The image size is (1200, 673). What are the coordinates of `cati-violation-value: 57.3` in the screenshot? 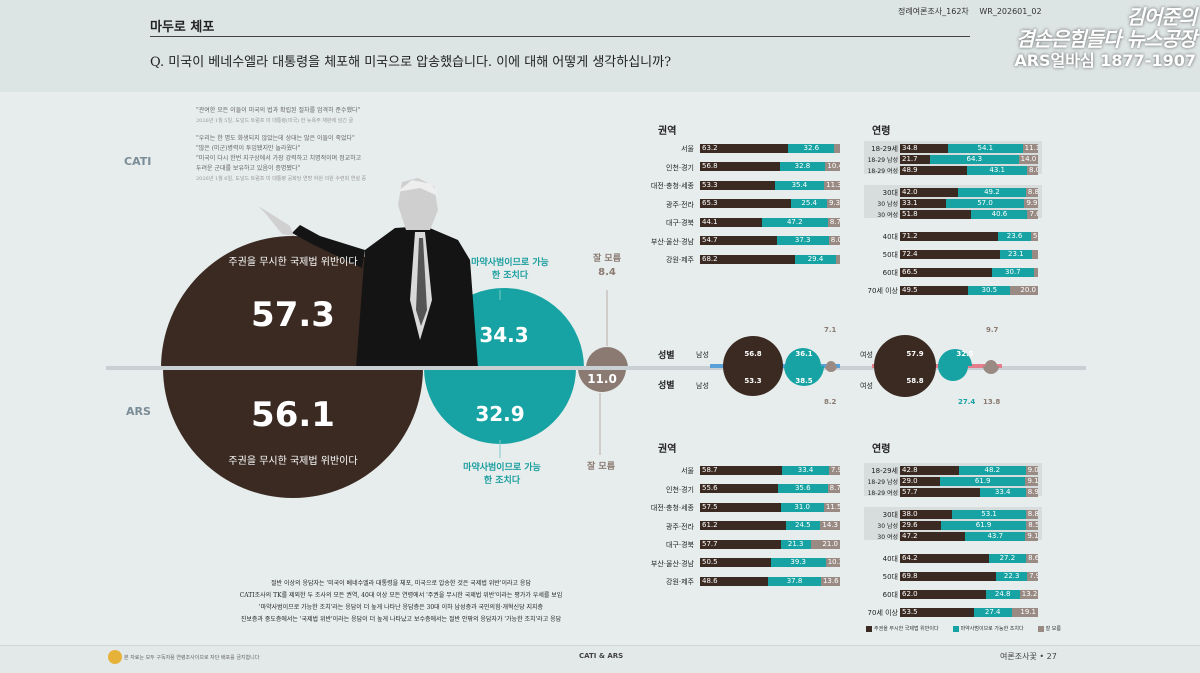 It's located at (293, 315).